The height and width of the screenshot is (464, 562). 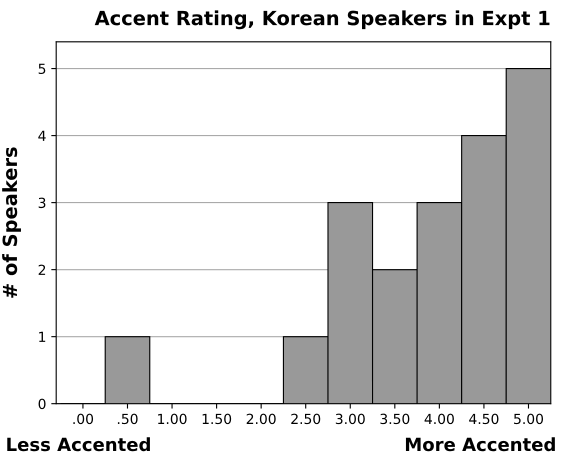 I want to click on y-tick-label: 2, so click(x=42, y=269).